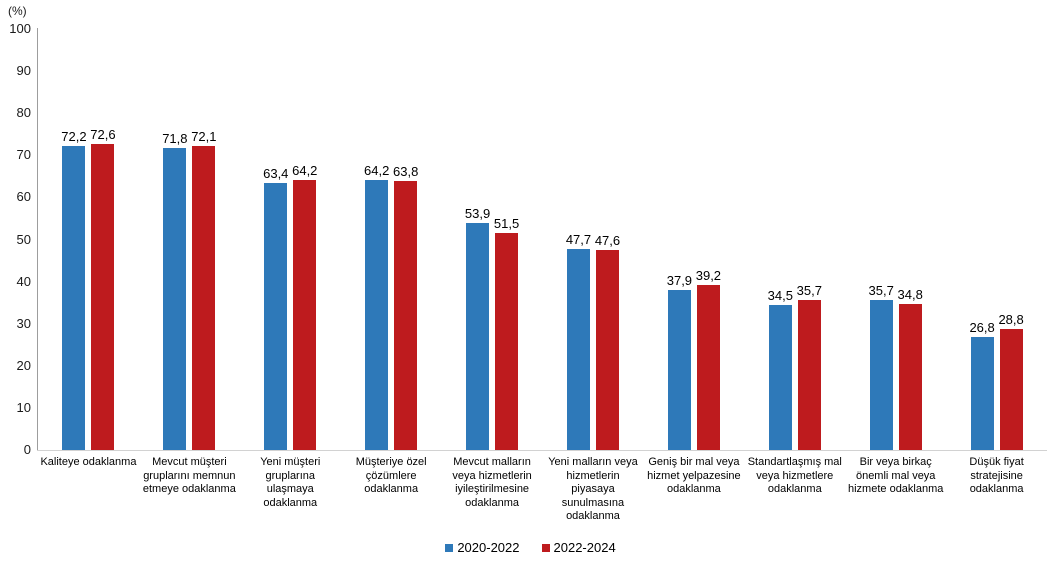  I want to click on legend-label: 2022-2024, so click(584, 547).